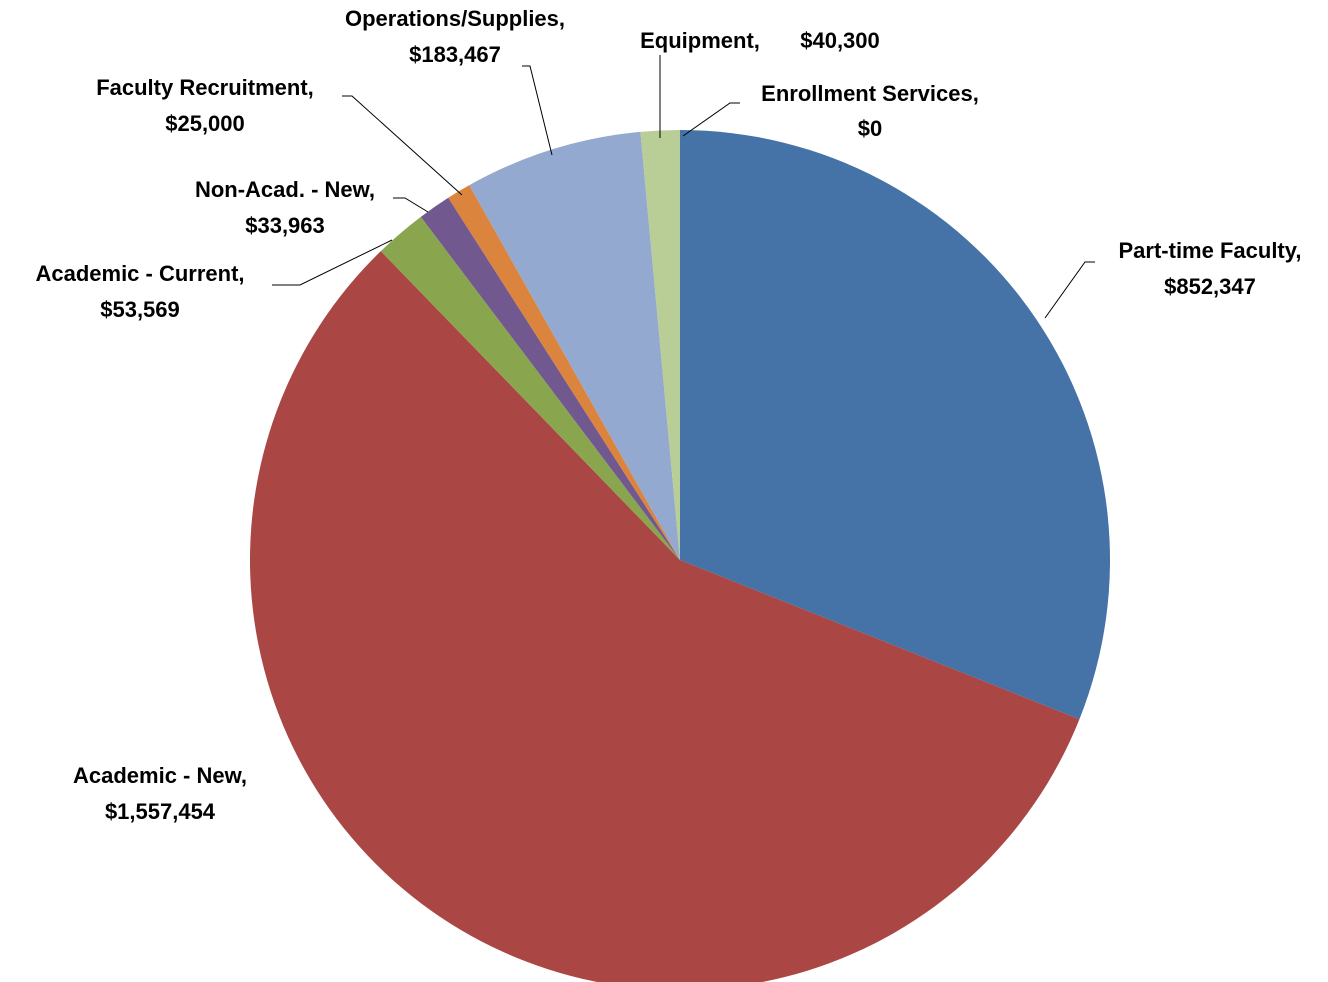 The width and height of the screenshot is (1328, 982). I want to click on slice-value-label: $0, so click(870, 128).